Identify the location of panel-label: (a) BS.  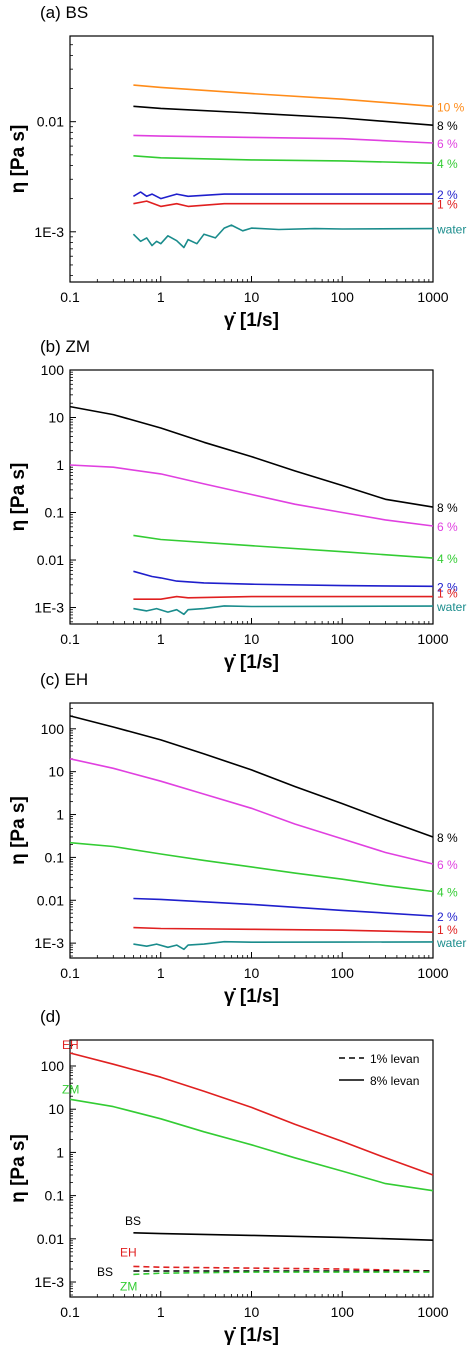
(64, 12).